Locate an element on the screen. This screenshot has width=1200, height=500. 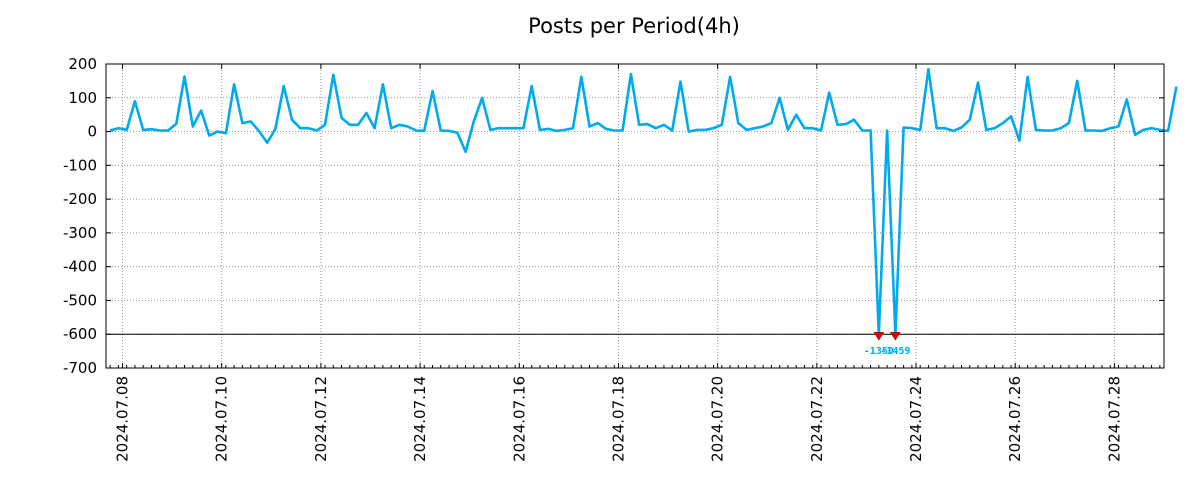
x-tick-label: 2024.07.28 is located at coordinates (1114, 419).